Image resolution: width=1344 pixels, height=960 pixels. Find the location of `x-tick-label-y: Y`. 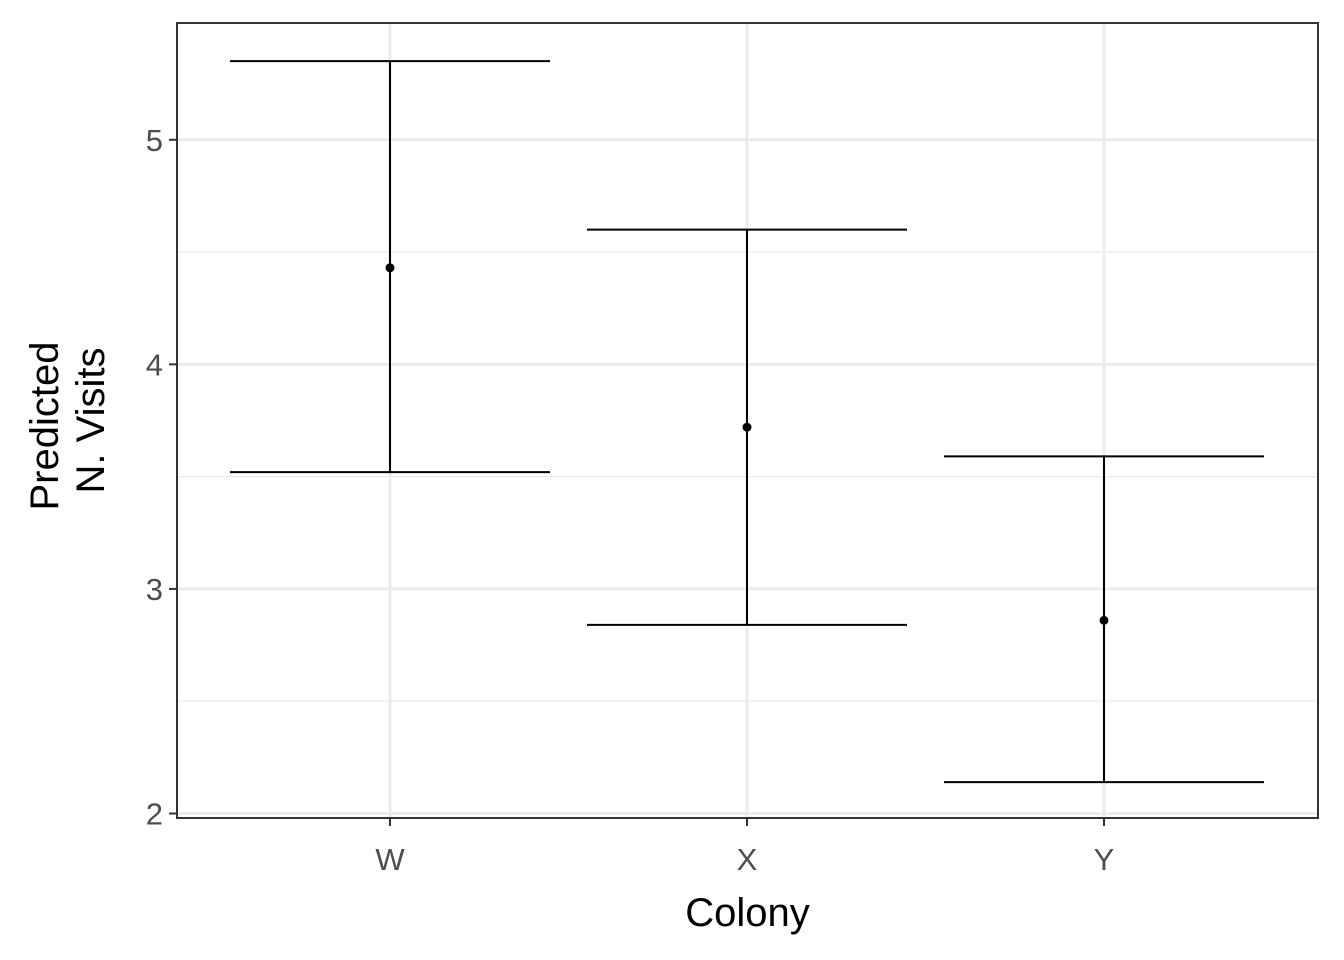

x-tick-label-y: Y is located at coordinates (1104, 859).